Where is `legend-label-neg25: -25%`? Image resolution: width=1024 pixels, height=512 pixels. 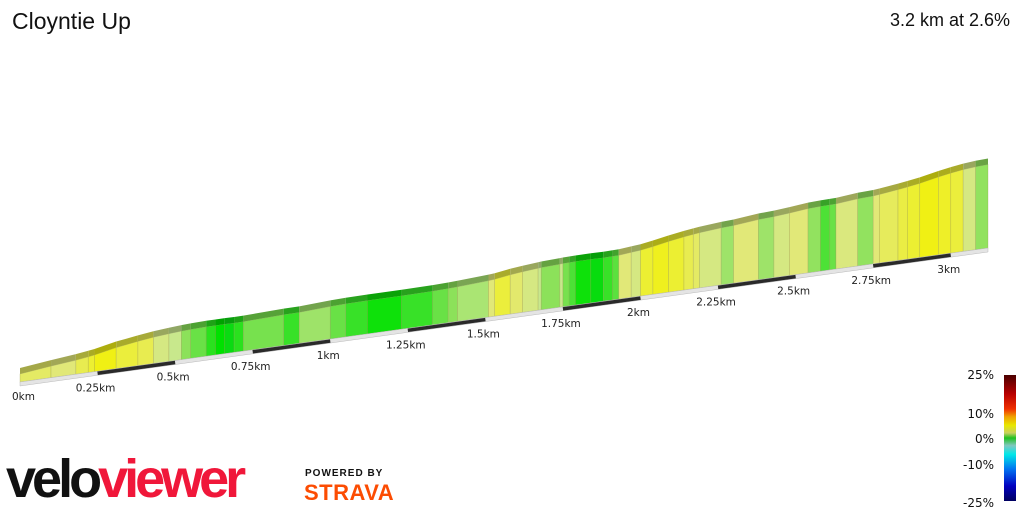 legend-label-neg25: -25% is located at coordinates (978, 503).